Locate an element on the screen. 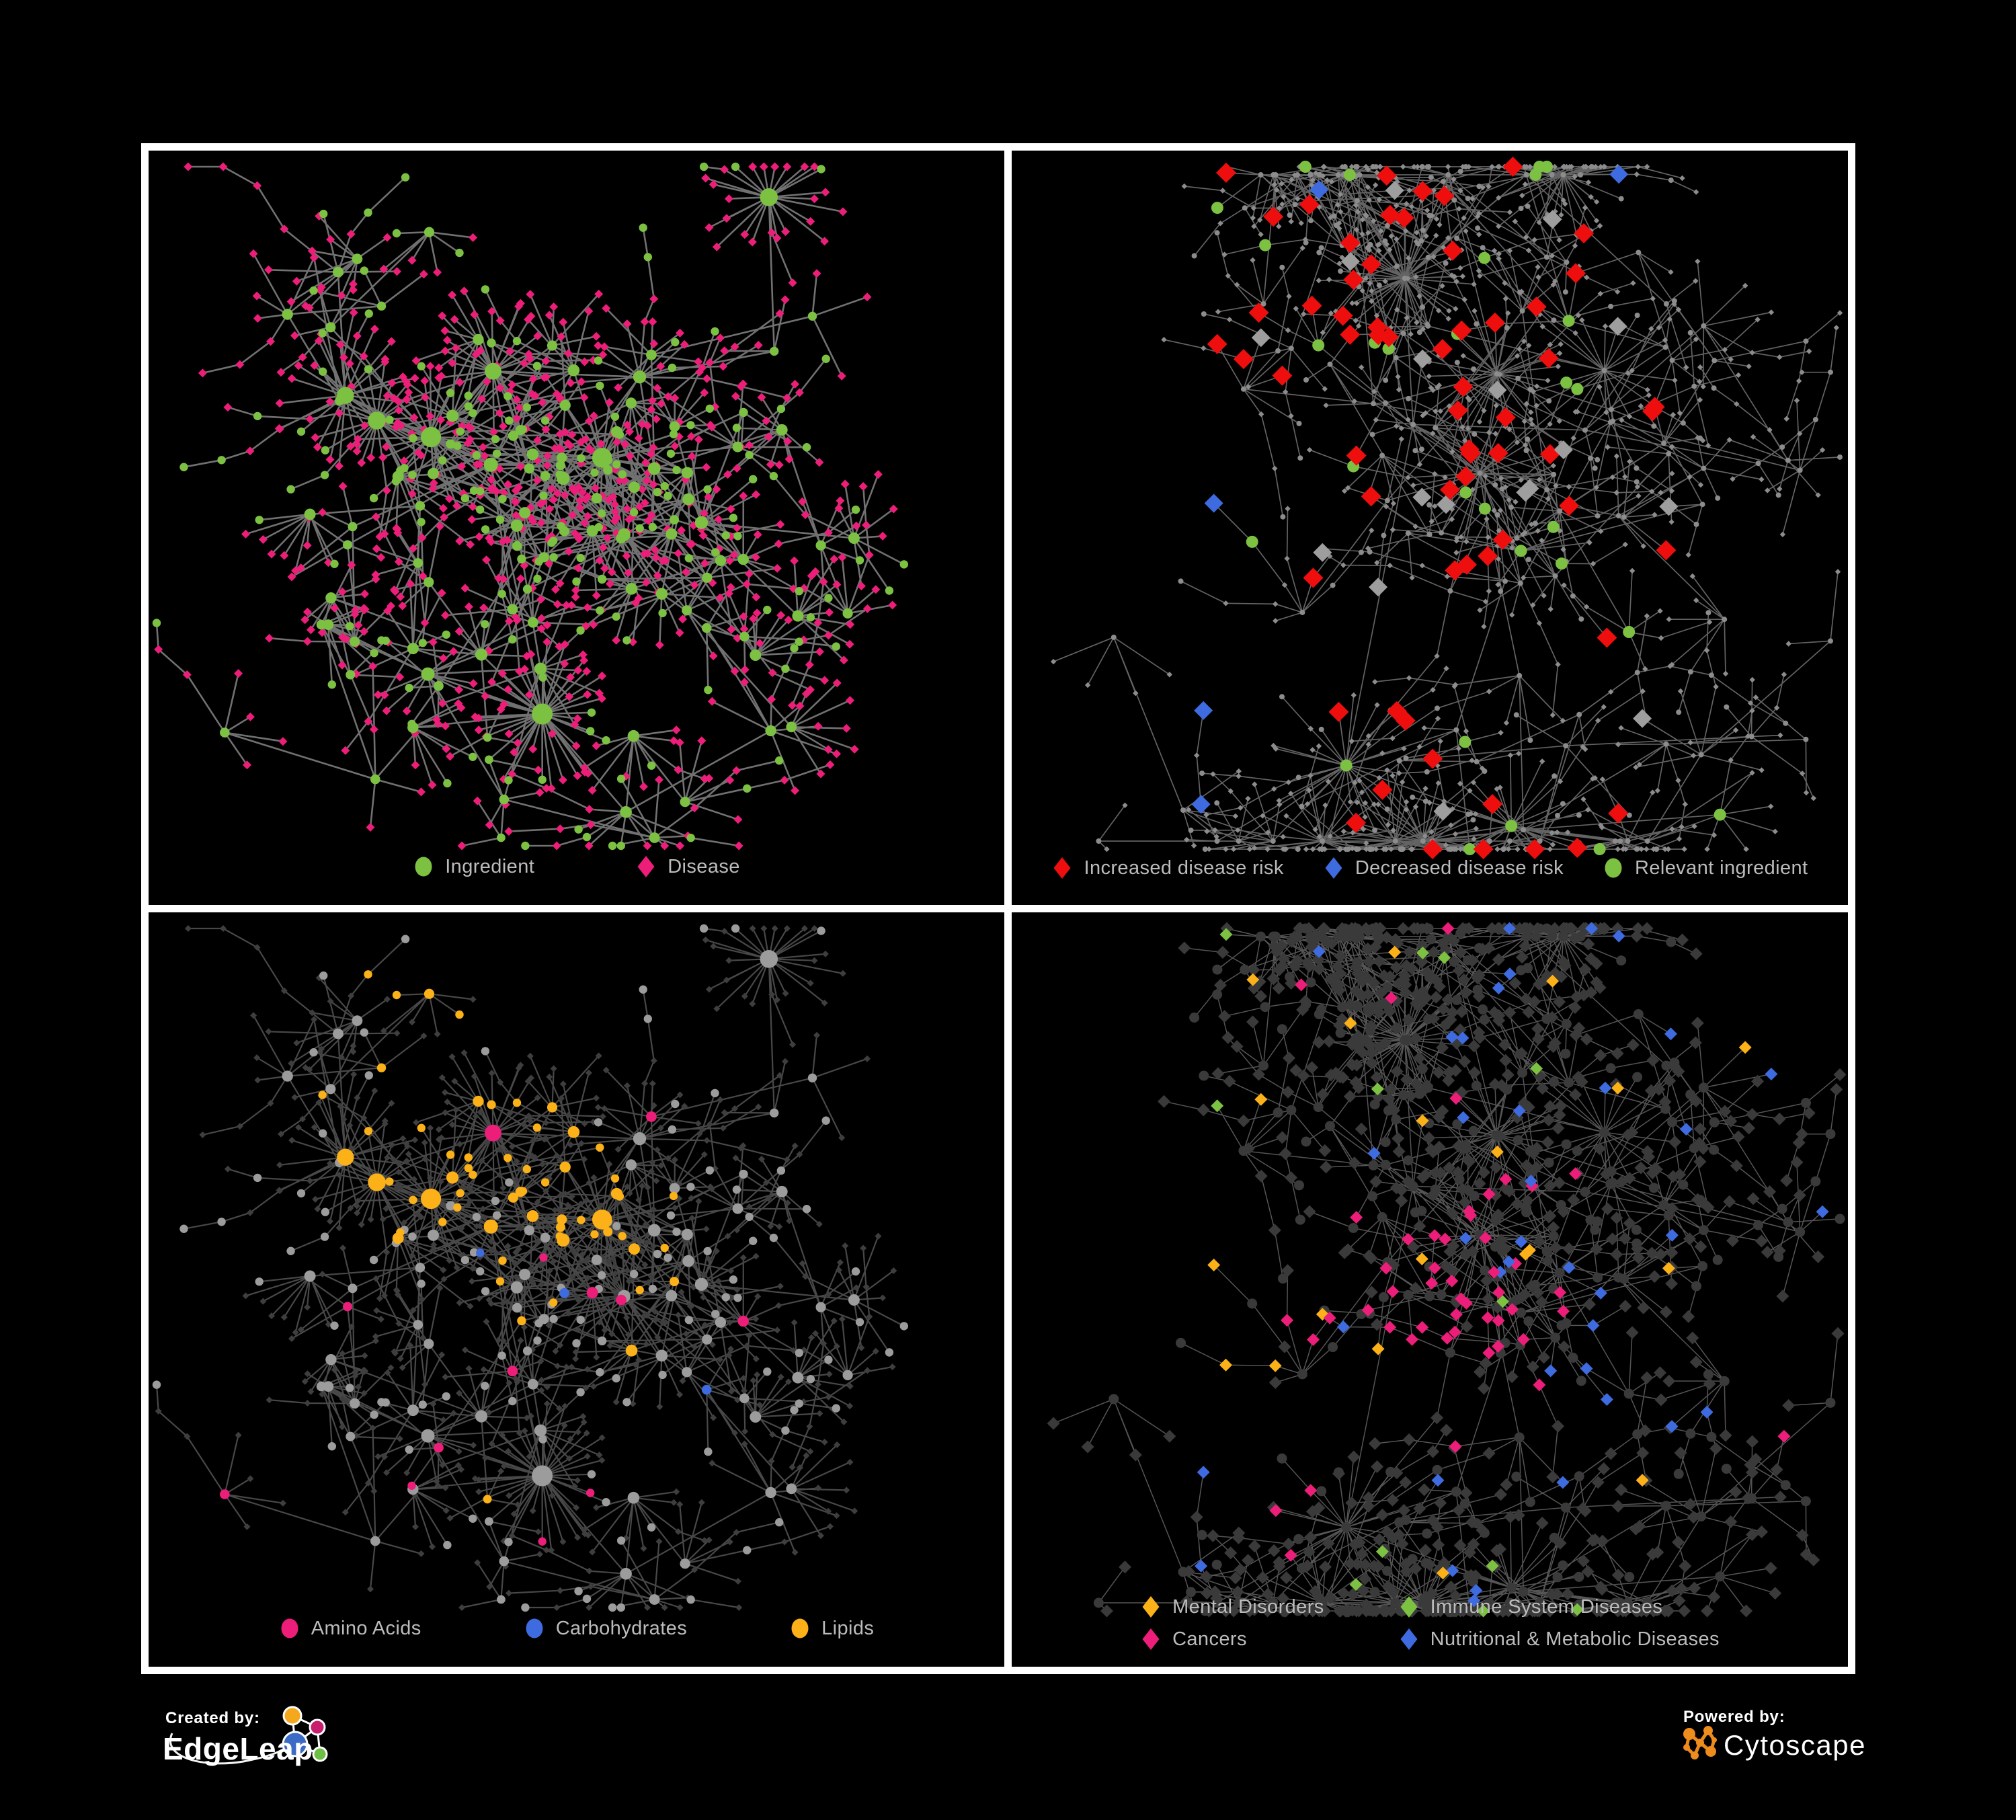  legend-item-lipids: Lipids is located at coordinates (831, 1628).